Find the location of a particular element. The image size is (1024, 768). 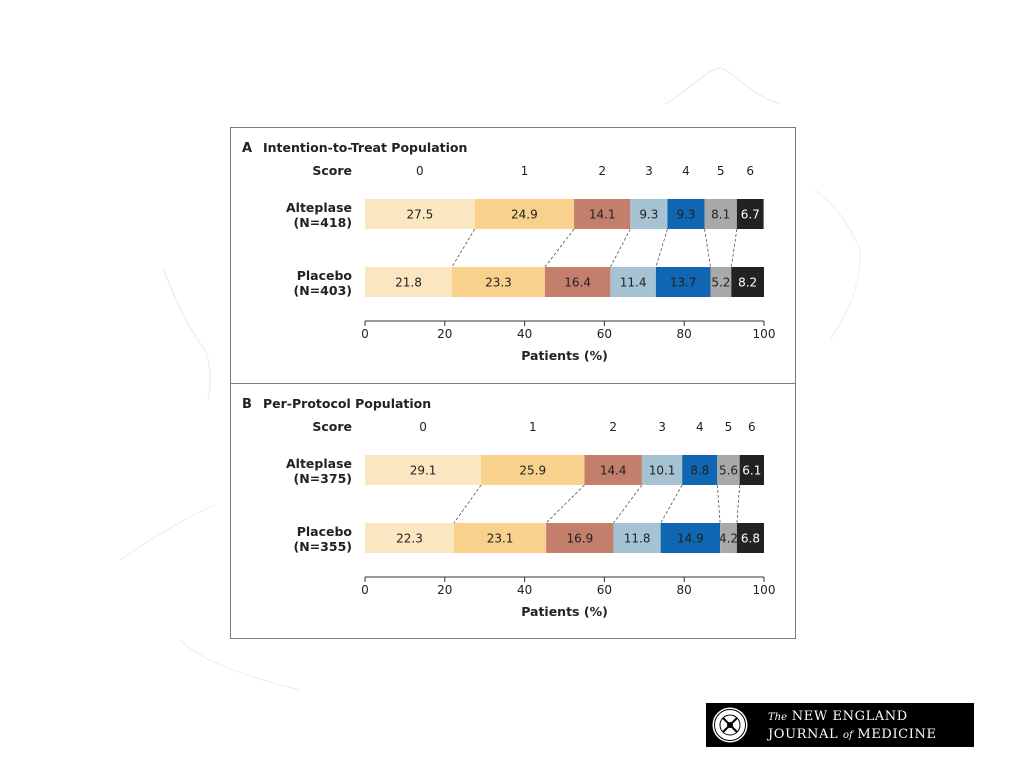

score-header-6: 6 is located at coordinates (750, 171).